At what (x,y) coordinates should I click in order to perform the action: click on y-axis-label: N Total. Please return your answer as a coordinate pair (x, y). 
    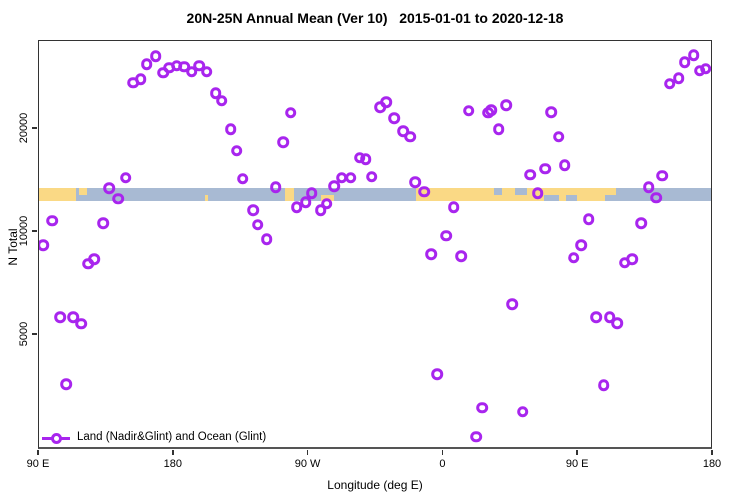
    Looking at the image, I should click on (13, 247).